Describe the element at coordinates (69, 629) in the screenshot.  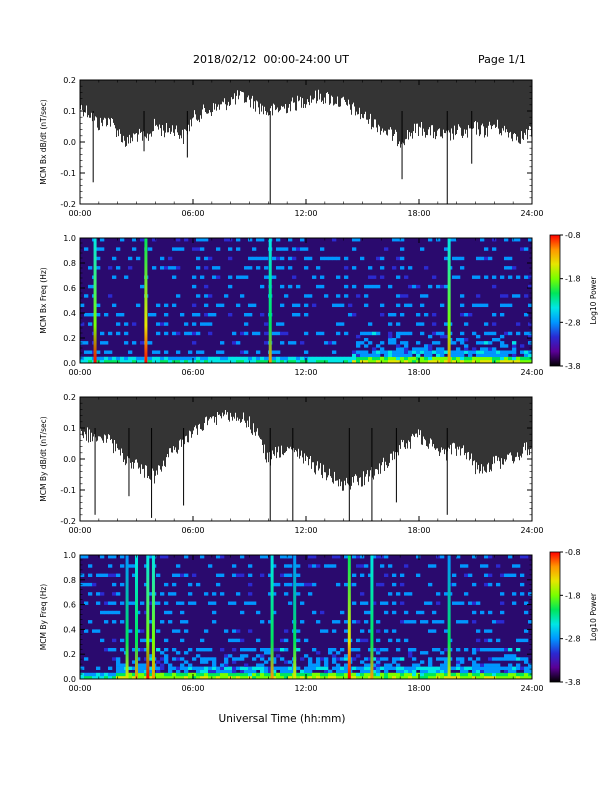
I see `y-tick-label: 0.4` at that location.